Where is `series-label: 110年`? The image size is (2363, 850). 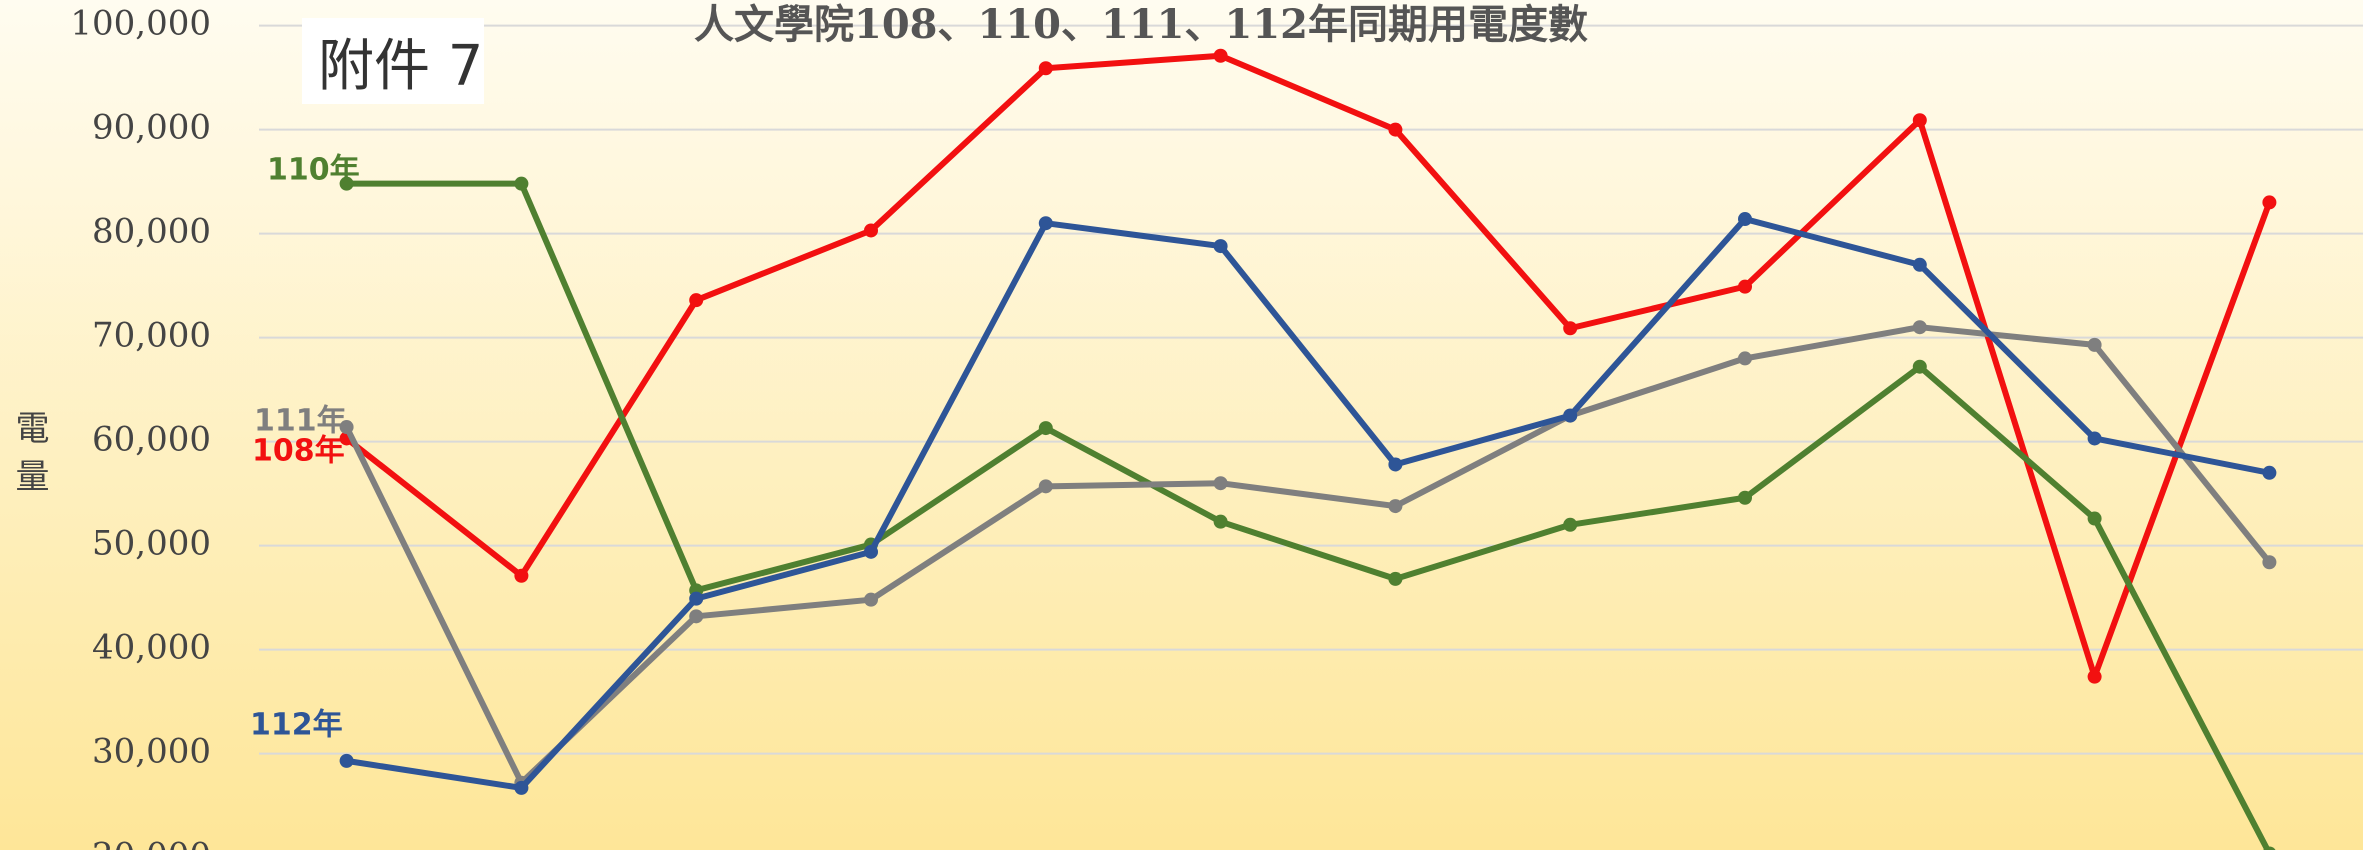
series-label: 110年 is located at coordinates (313, 170).